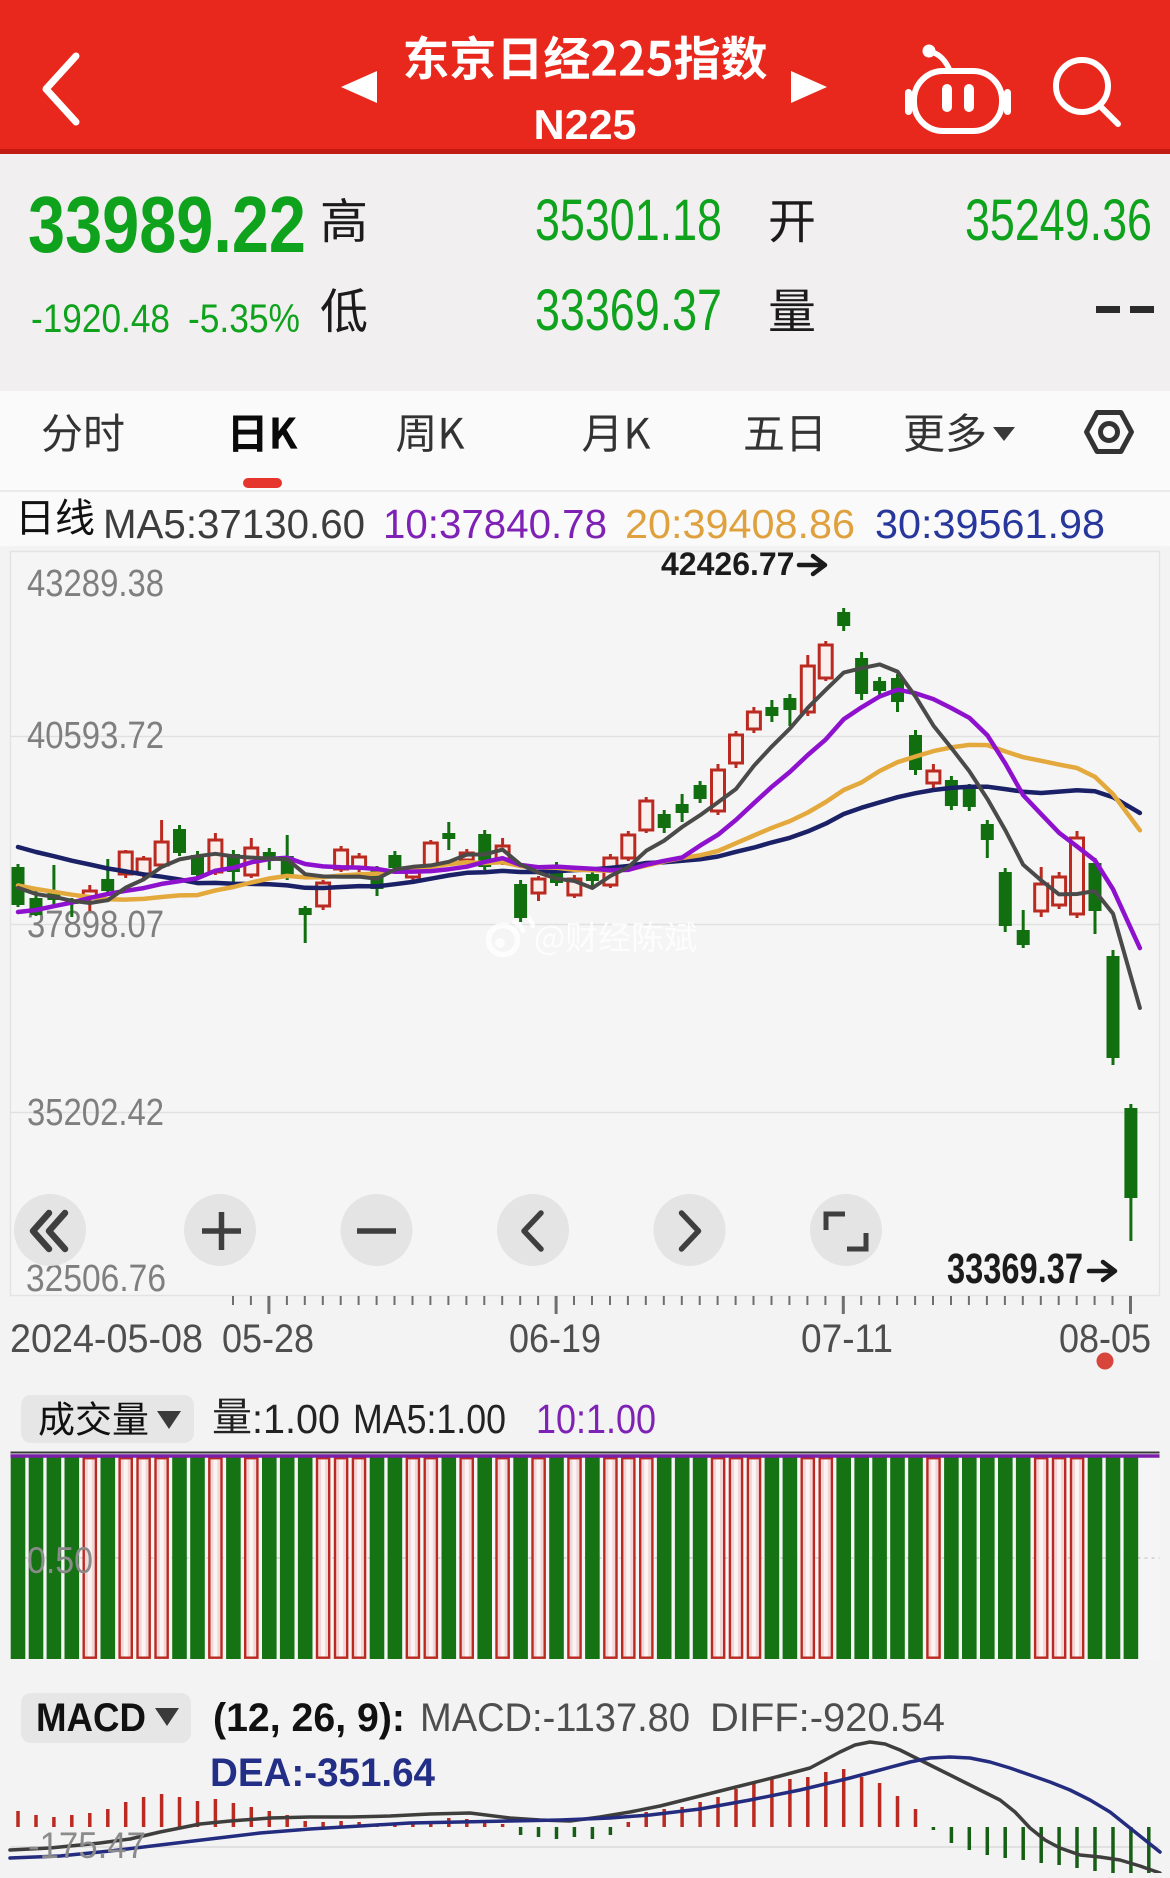 The height and width of the screenshot is (1878, 1170). I want to click on svg-text: 10:1.00, so click(596, 1419).